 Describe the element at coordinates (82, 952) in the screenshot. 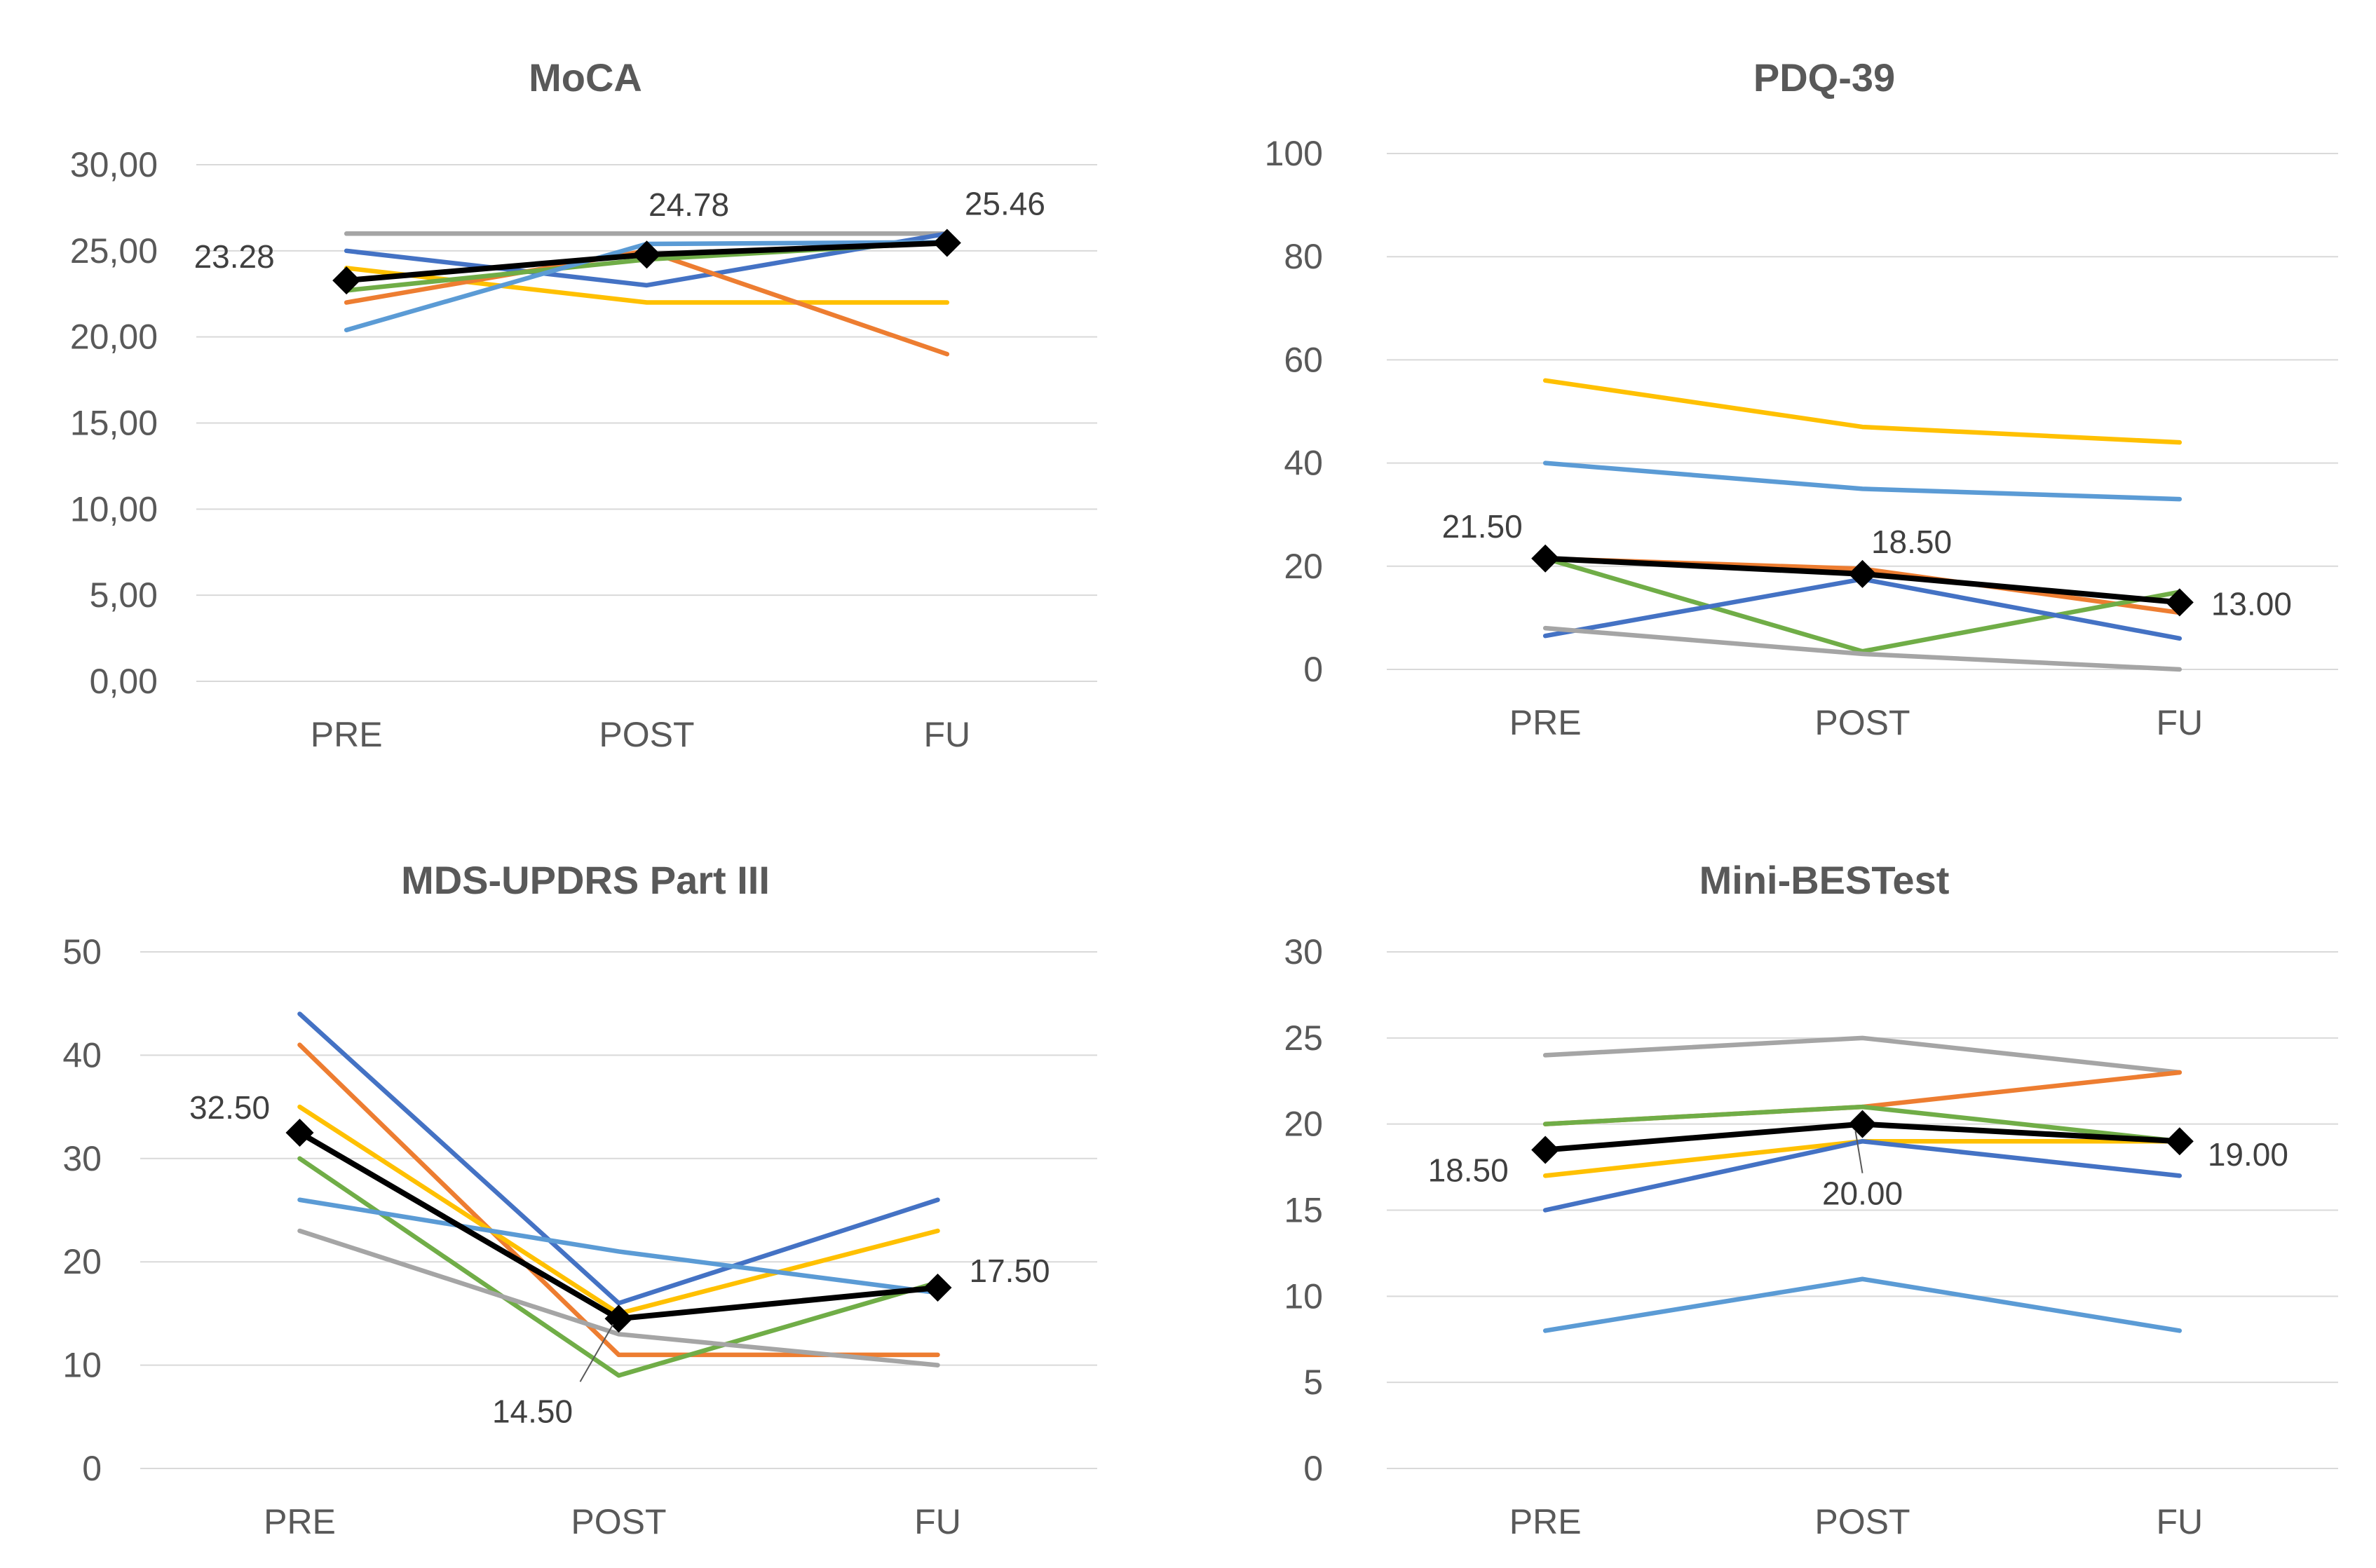

I see `y-tick-label: 50` at that location.